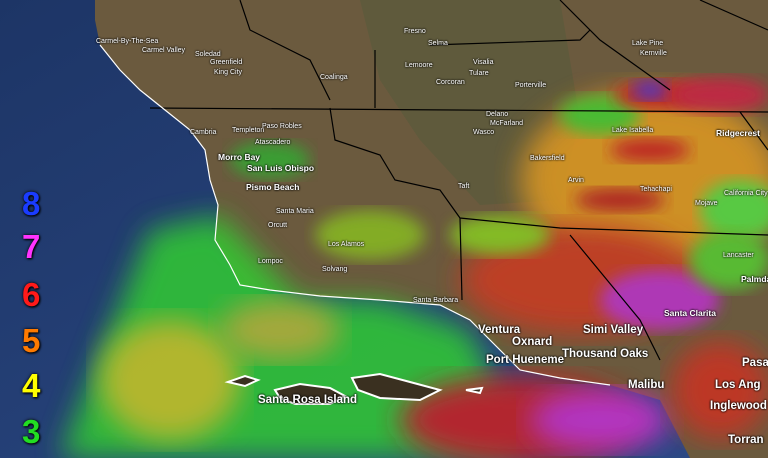 The width and height of the screenshot is (768, 458). Describe the element at coordinates (31, 340) in the screenshot. I see `legend-value-5: 5` at that location.